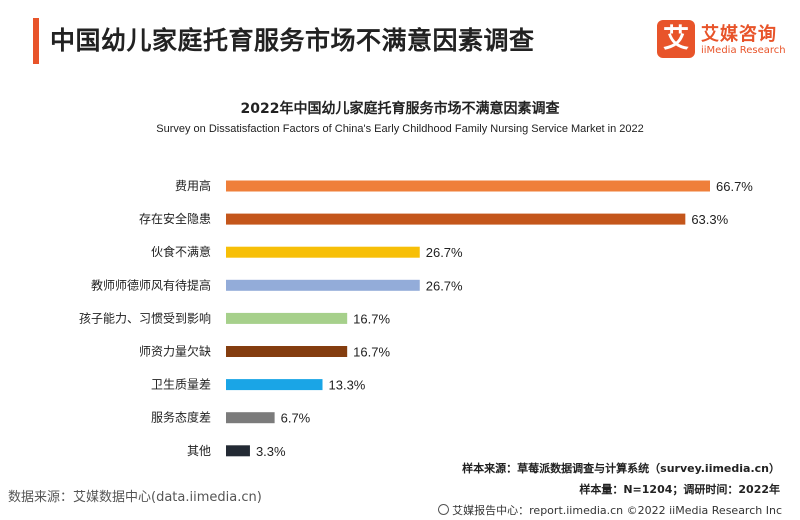 This screenshot has height=520, width=800. Describe the element at coordinates (271, 451) in the screenshot. I see `value-label: 3.3%` at that location.